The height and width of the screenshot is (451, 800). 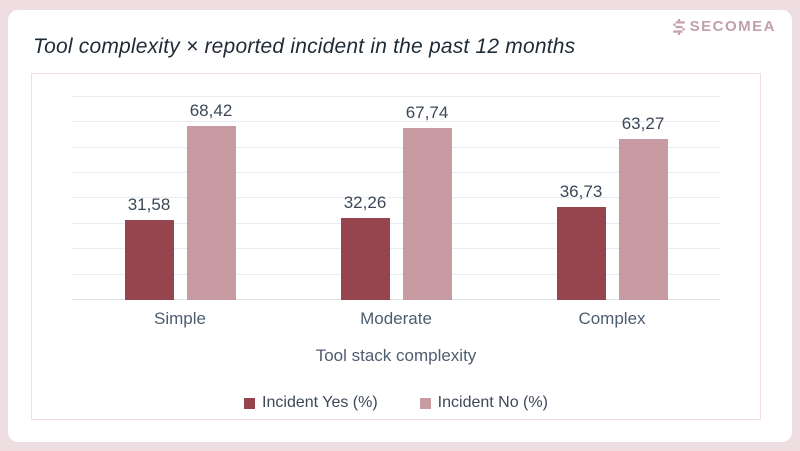 I want to click on x-axis-baseline, so click(x=396, y=299).